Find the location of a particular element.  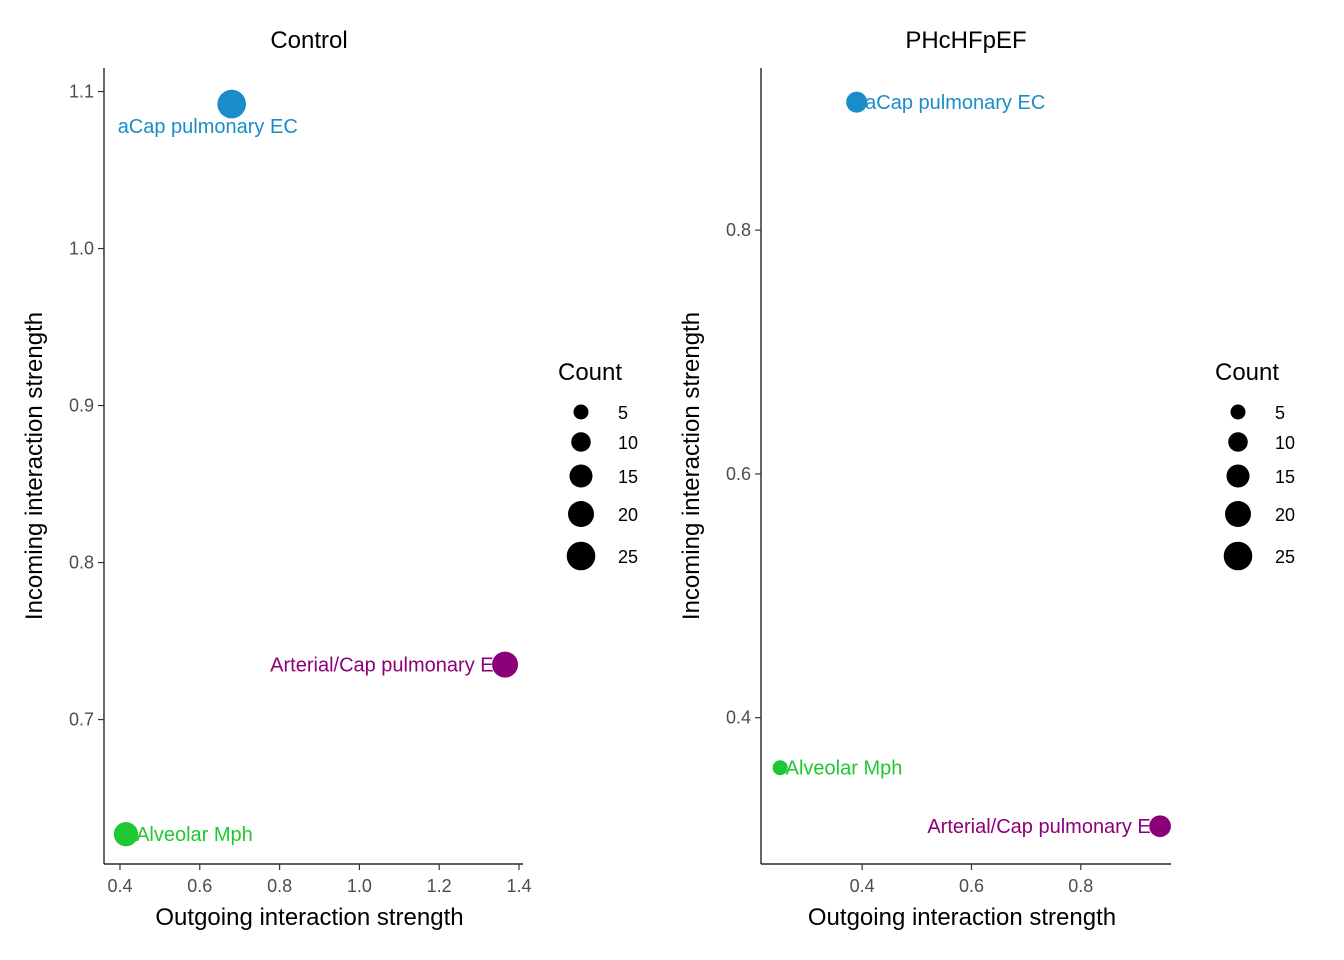

y-tick-label: 1.0 is located at coordinates (81, 249).